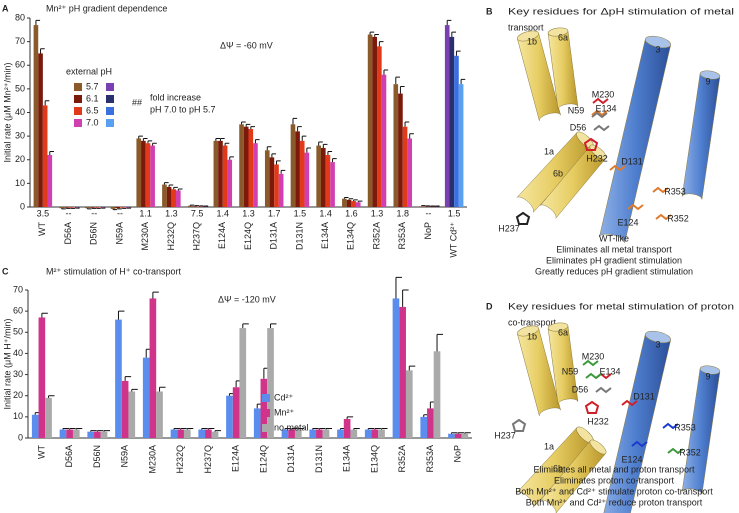  What do you see at coordinates (603, 94) in the screenshot?
I see `residue-label: M230` at bounding box center [603, 94].